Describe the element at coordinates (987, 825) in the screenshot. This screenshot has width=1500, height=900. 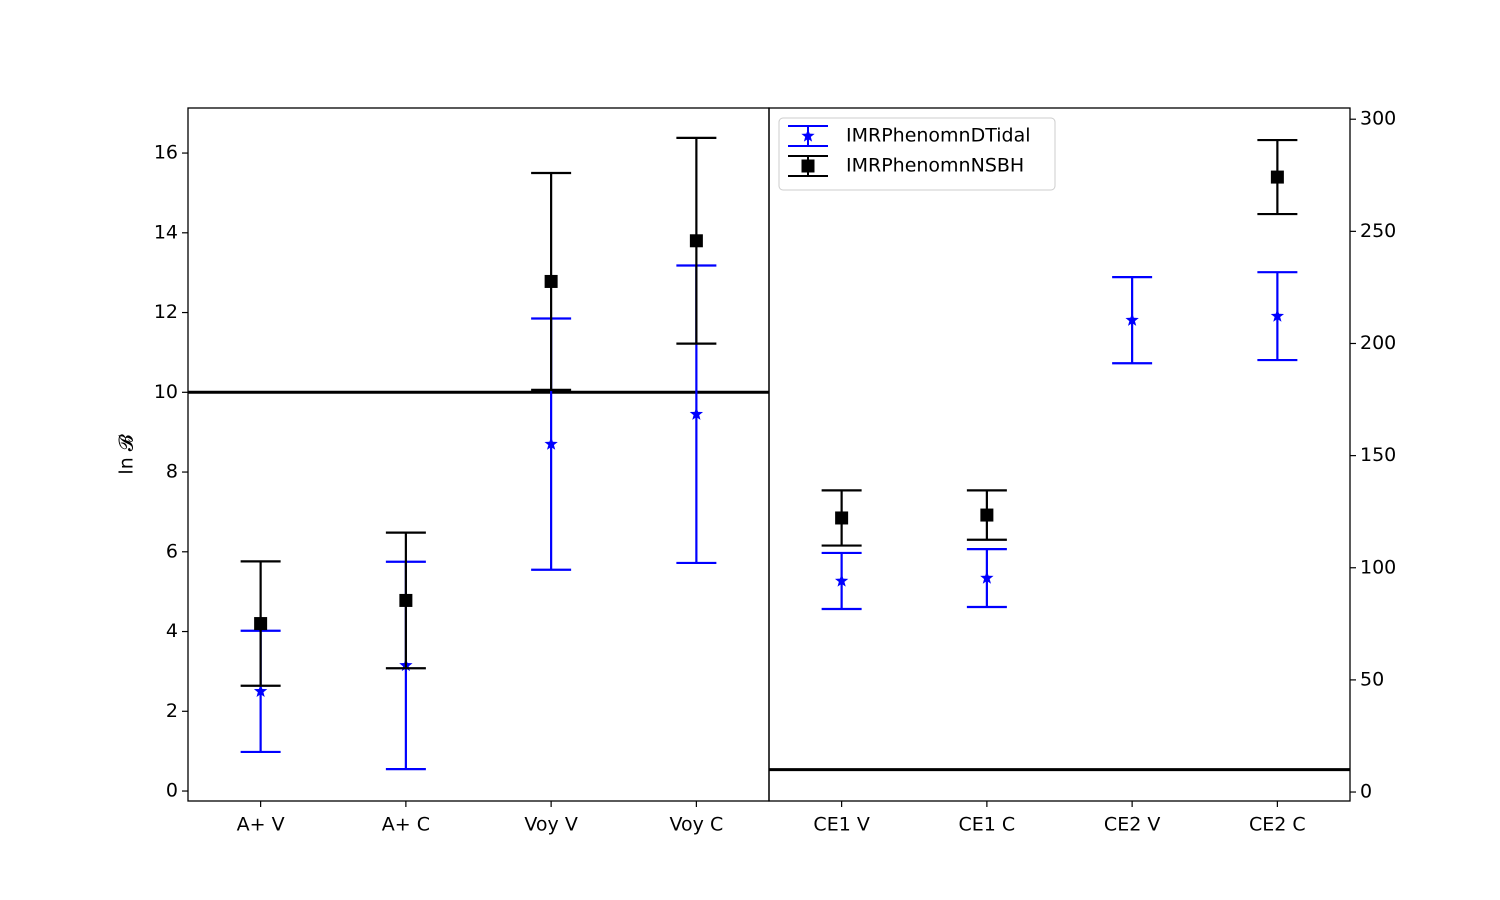
I see `x-tick-label: CE1 C` at that location.